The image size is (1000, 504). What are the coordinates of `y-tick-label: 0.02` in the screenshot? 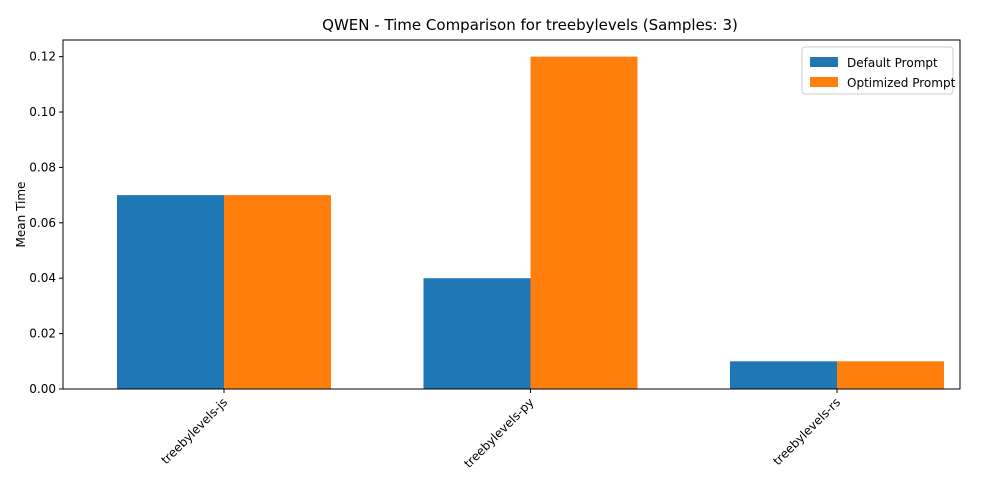 It's located at (42, 334).